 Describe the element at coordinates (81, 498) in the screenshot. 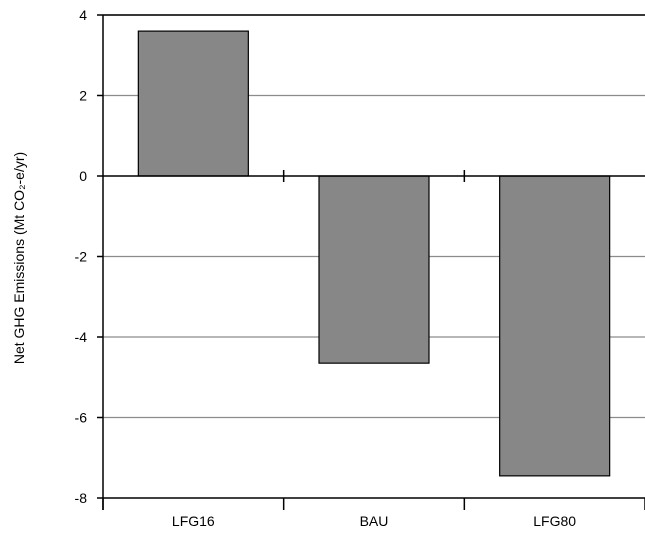

I see `y-tick-label-6: -8` at that location.